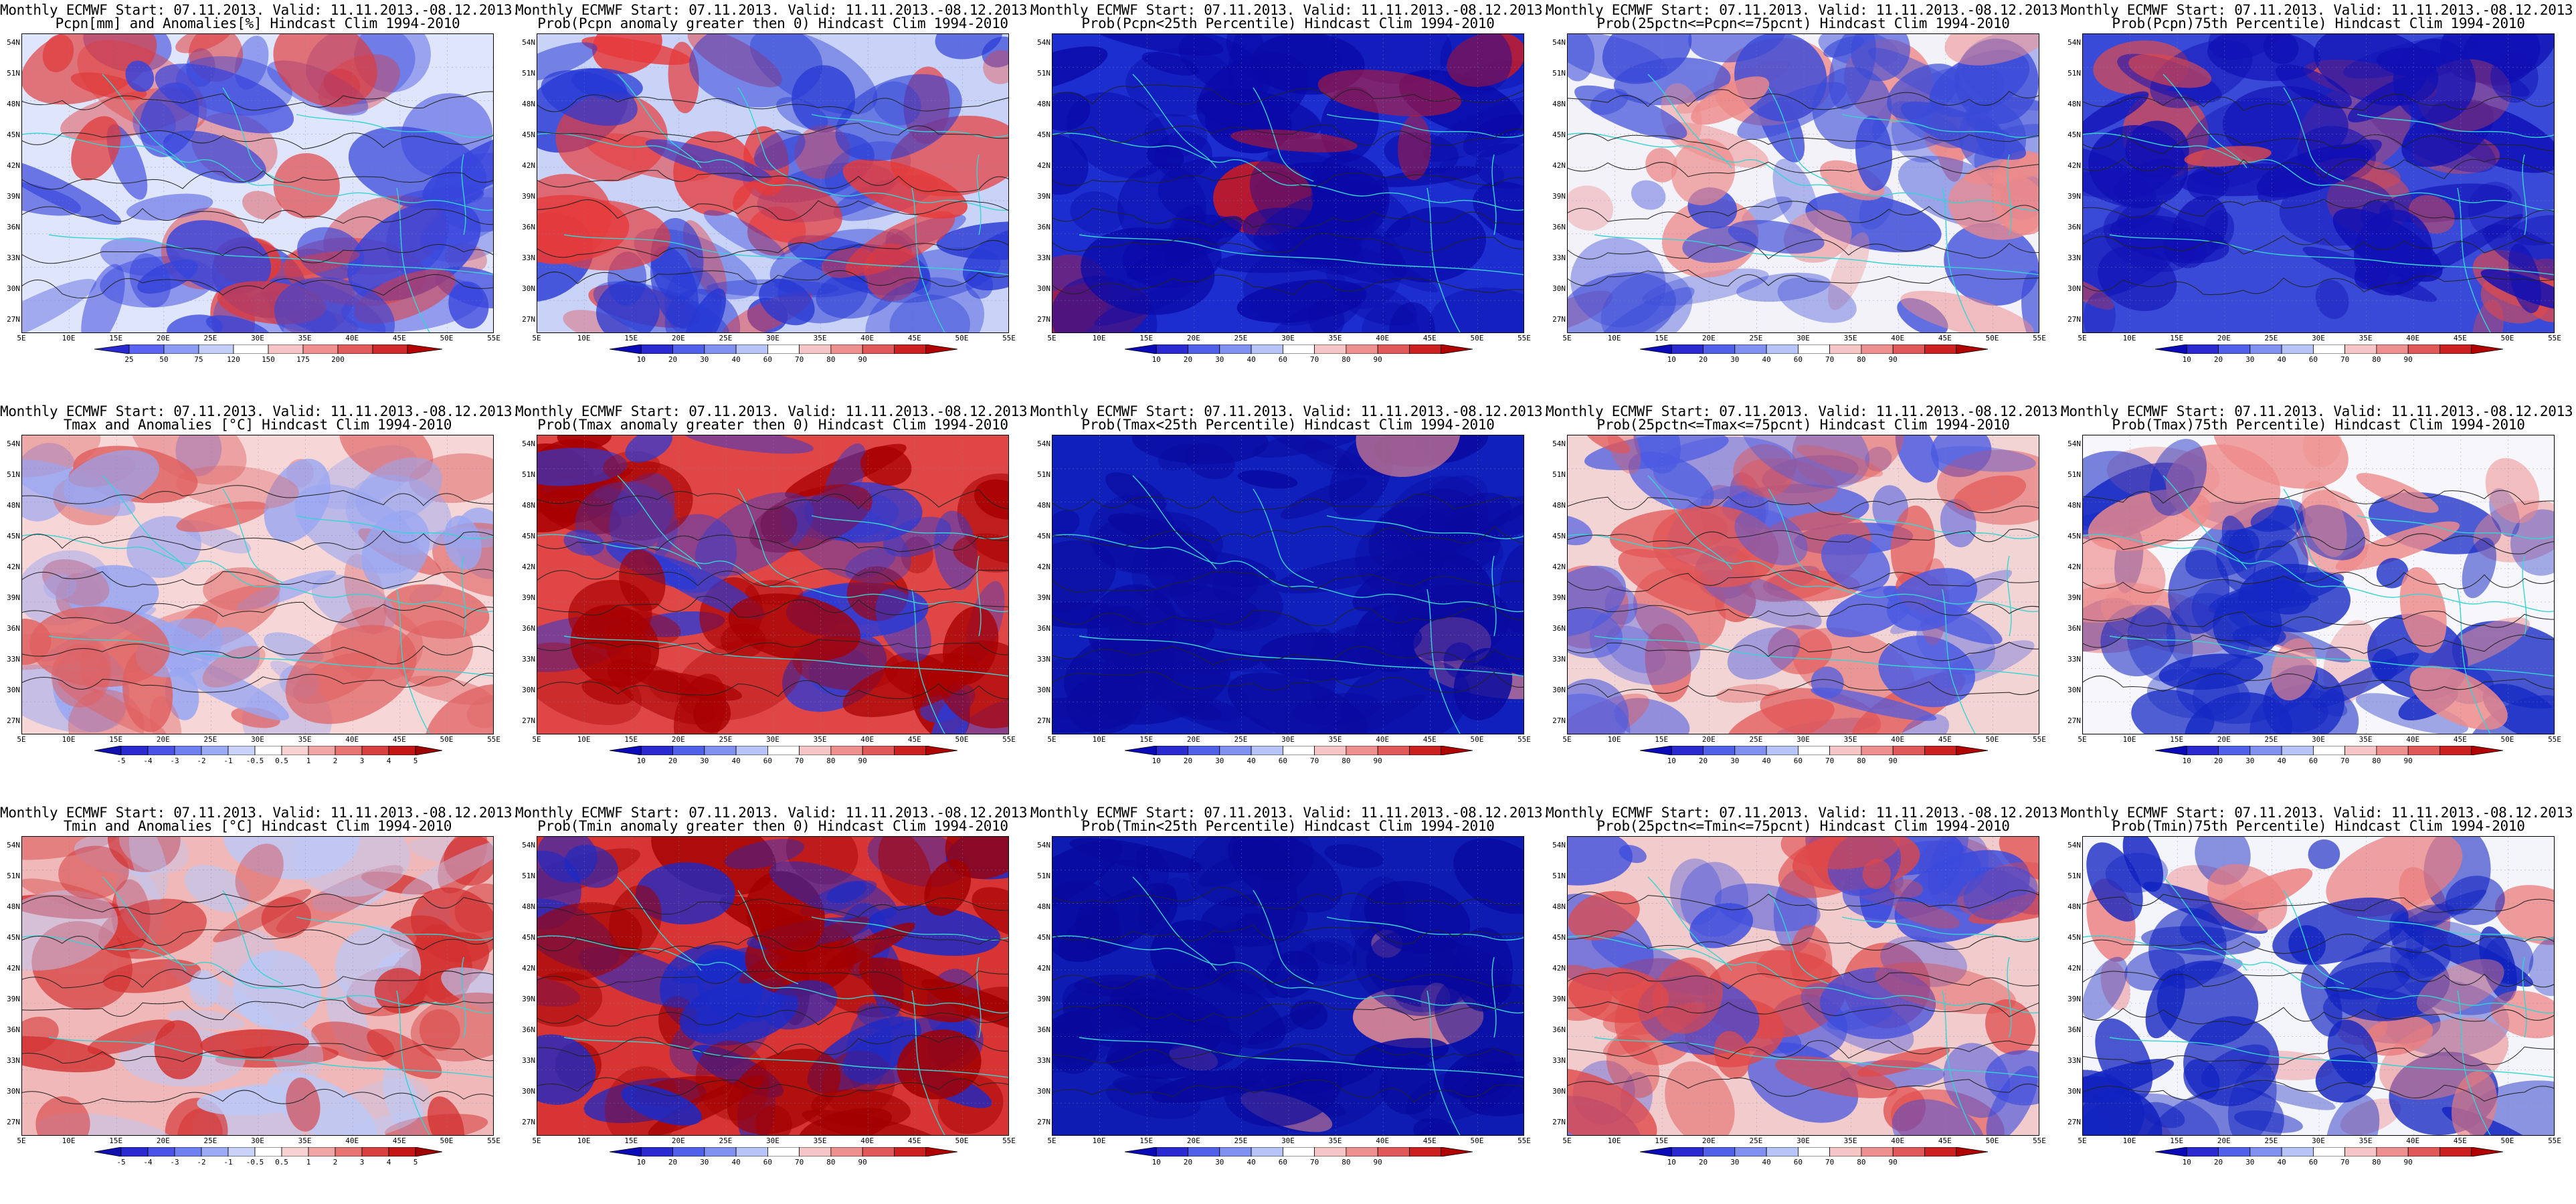 This screenshot has width=2576, height=1204. I want to click on colorbar-label: -4, so click(148, 761).